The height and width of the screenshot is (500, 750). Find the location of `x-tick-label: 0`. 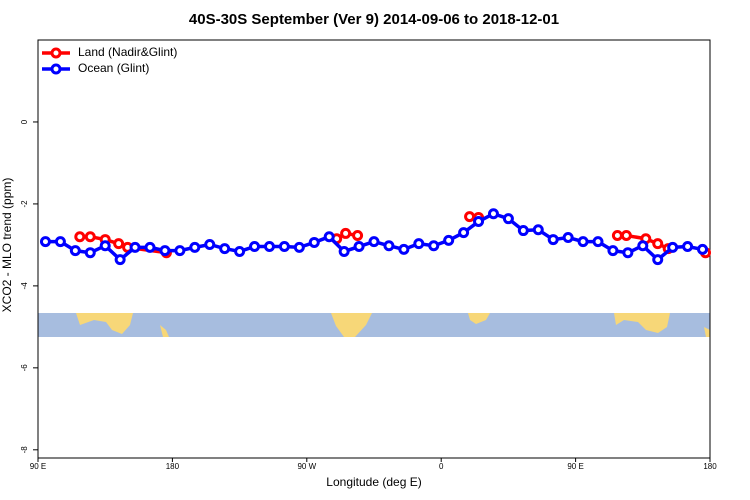

x-tick-label: 0 is located at coordinates (441, 466).